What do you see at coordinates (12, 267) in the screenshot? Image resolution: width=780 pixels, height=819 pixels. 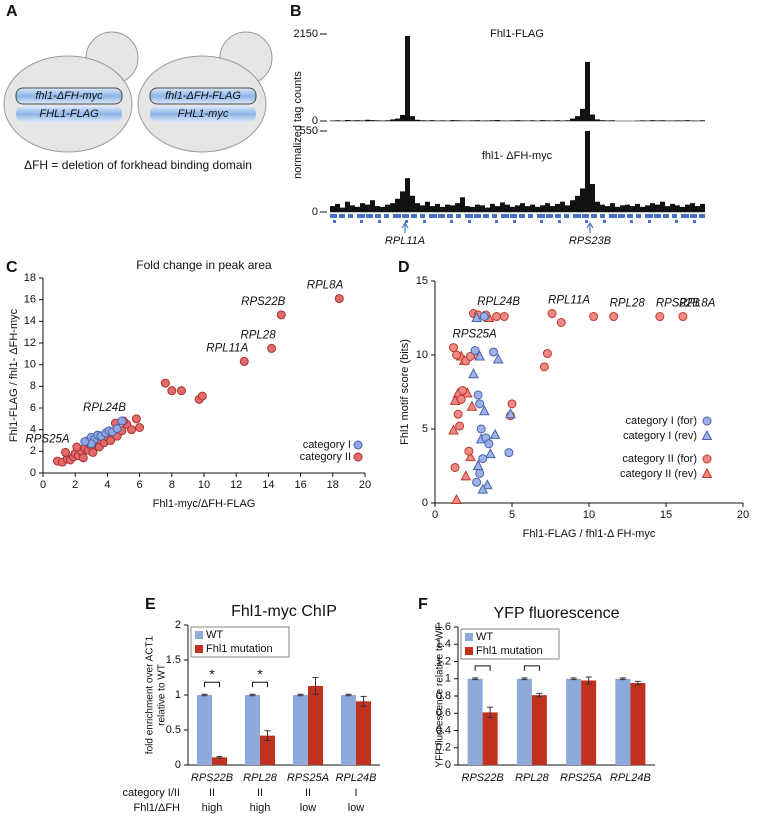 I see `panel-letter: C` at bounding box center [12, 267].